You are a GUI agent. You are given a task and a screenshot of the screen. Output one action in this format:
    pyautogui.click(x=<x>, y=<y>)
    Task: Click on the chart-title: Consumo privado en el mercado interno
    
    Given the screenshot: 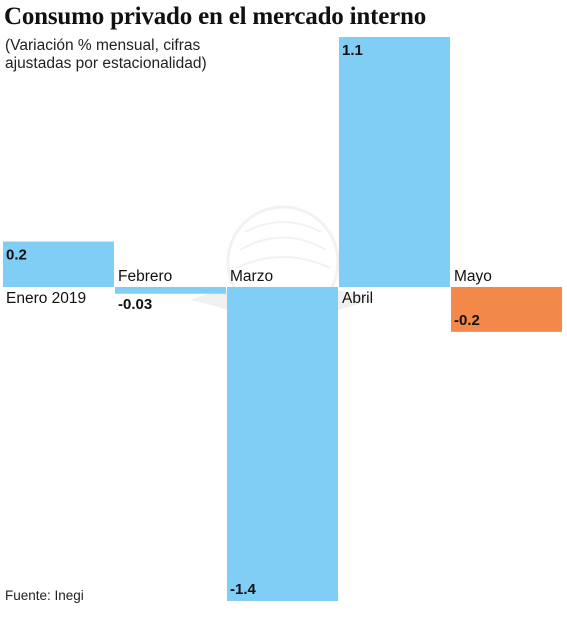 What is the action you would take?
    pyautogui.click(x=215, y=16)
    